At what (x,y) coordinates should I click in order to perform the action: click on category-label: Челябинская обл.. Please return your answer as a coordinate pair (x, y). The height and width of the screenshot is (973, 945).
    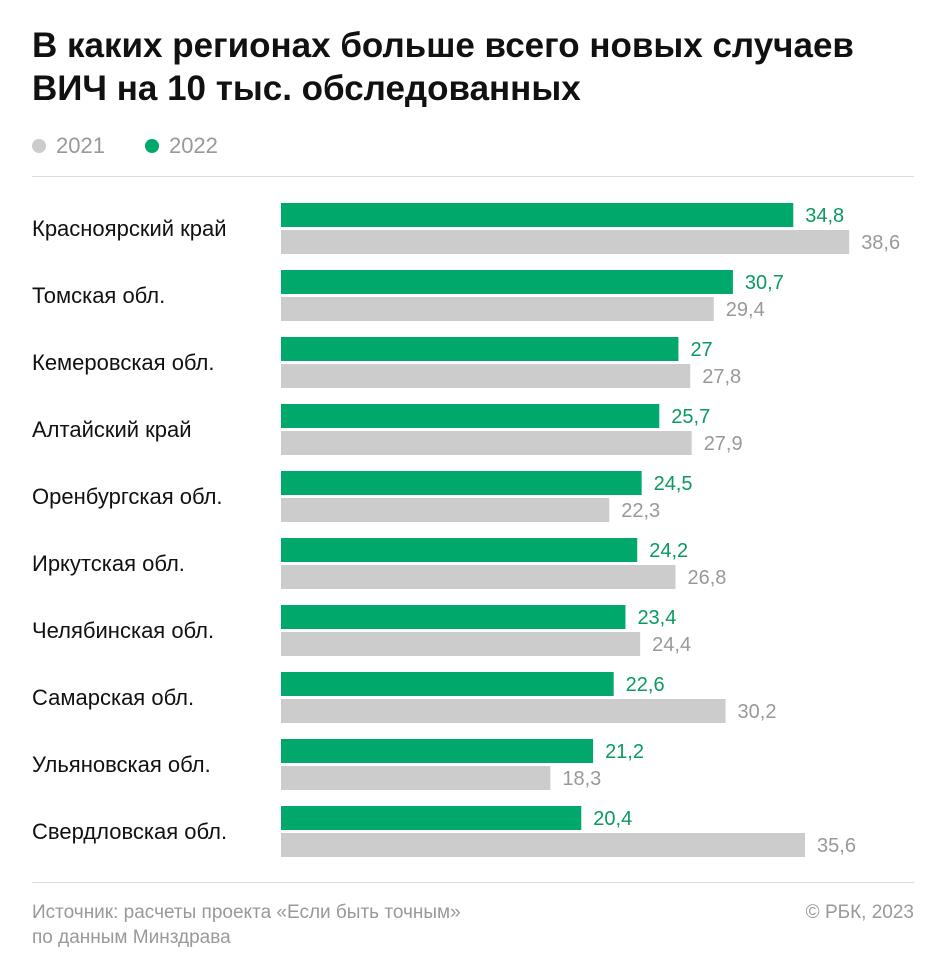
    Looking at the image, I should click on (123, 630).